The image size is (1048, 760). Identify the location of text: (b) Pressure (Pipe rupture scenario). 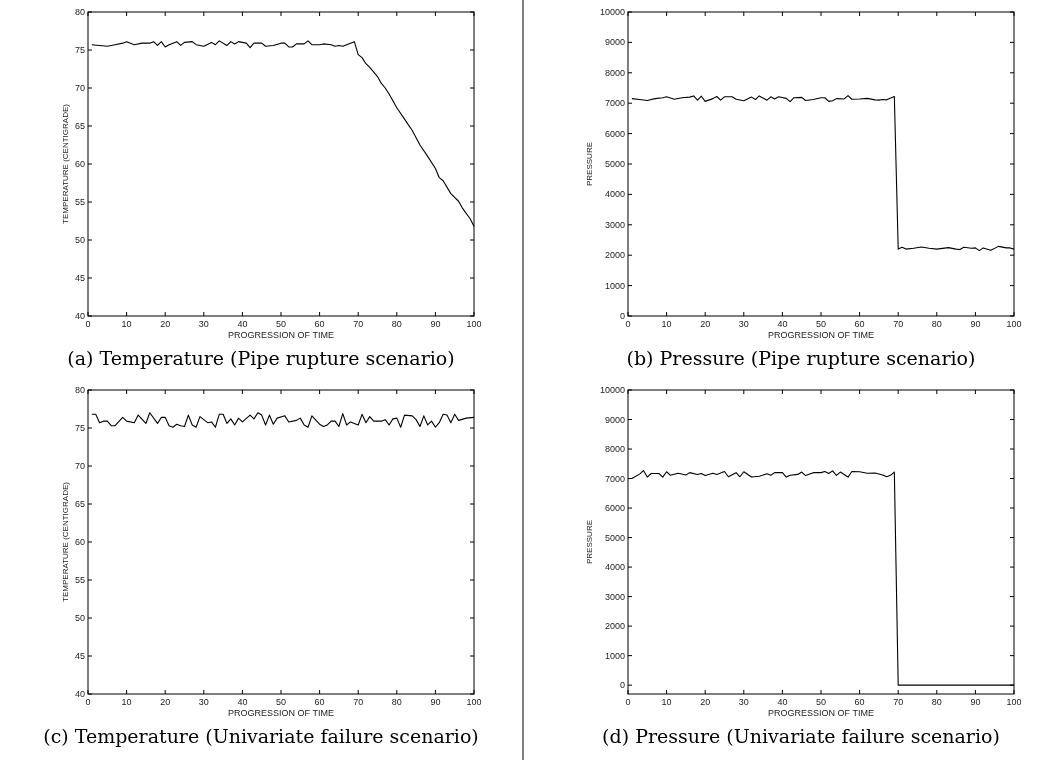
(801, 358).